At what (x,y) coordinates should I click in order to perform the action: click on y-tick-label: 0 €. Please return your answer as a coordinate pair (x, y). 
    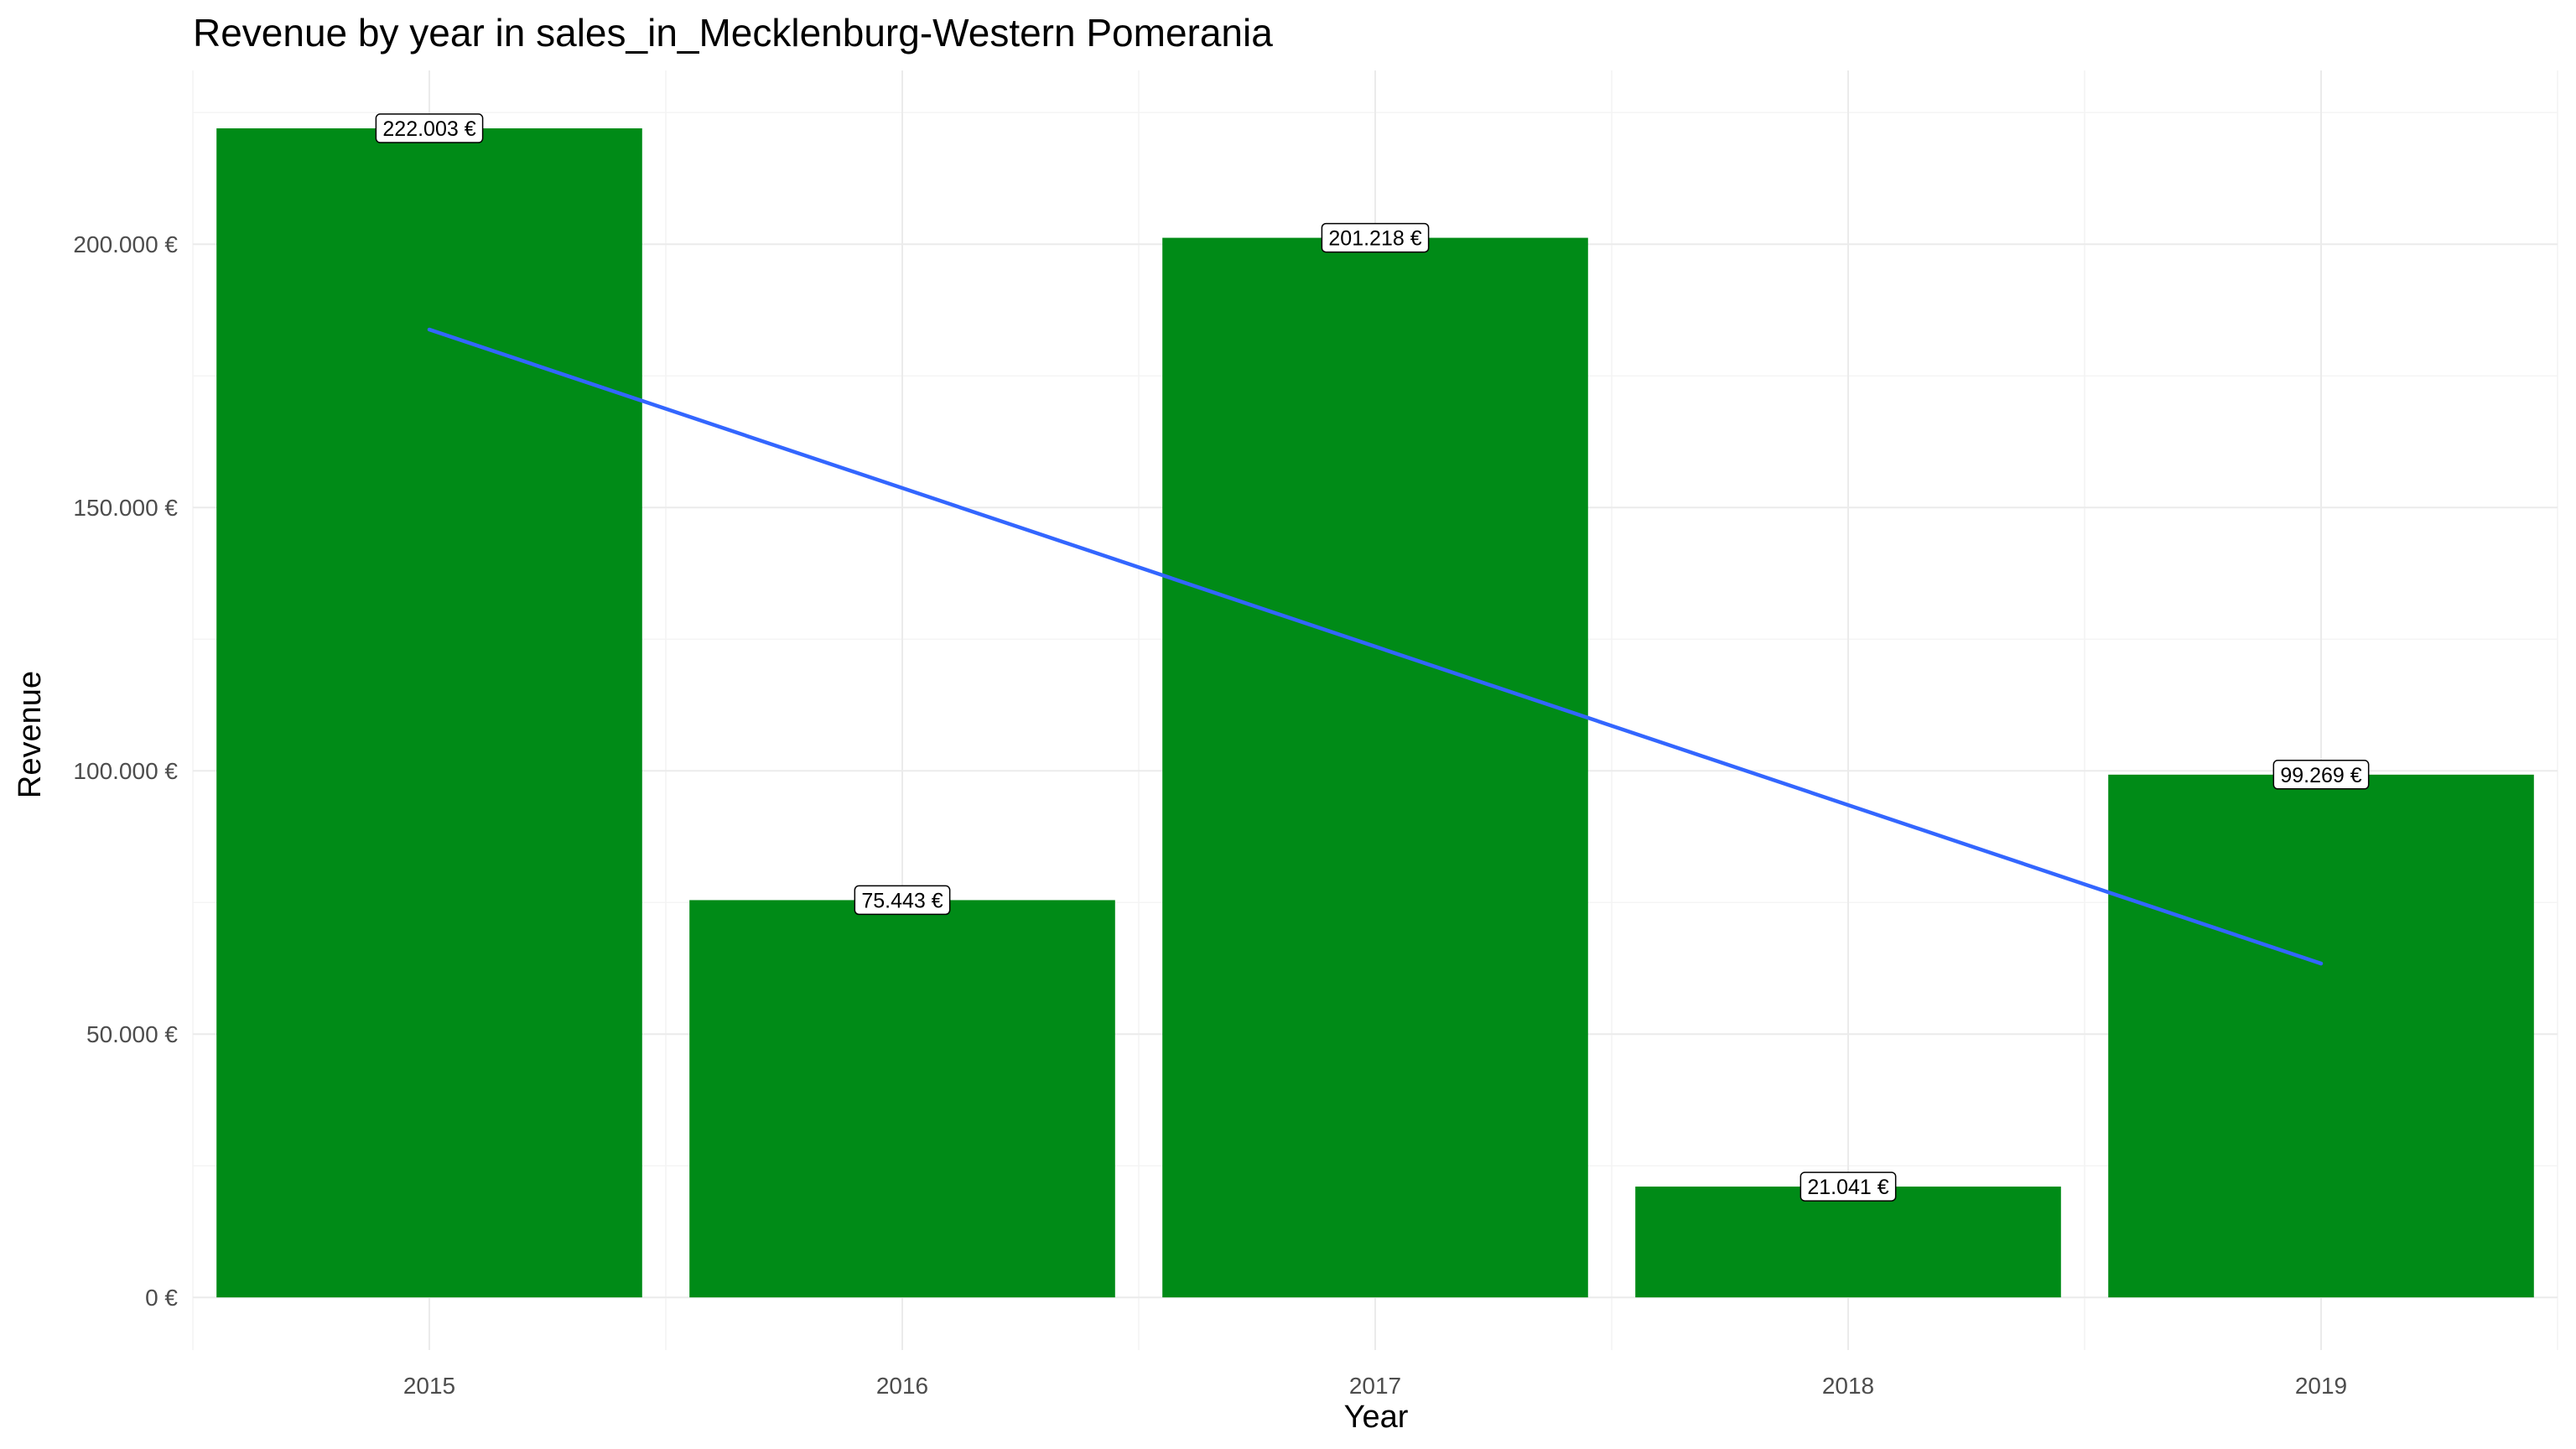
    Looking at the image, I should click on (161, 1298).